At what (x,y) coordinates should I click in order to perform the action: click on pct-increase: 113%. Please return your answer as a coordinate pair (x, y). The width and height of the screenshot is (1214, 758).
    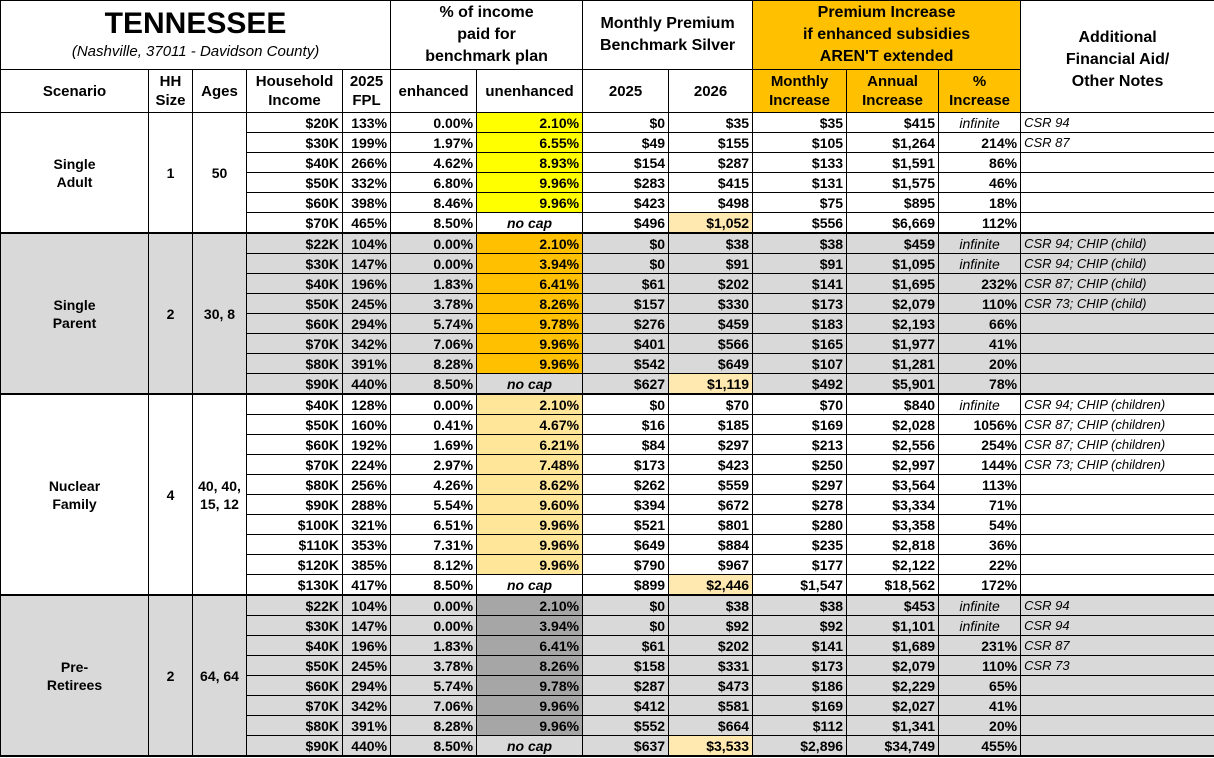
    Looking at the image, I should click on (980, 484).